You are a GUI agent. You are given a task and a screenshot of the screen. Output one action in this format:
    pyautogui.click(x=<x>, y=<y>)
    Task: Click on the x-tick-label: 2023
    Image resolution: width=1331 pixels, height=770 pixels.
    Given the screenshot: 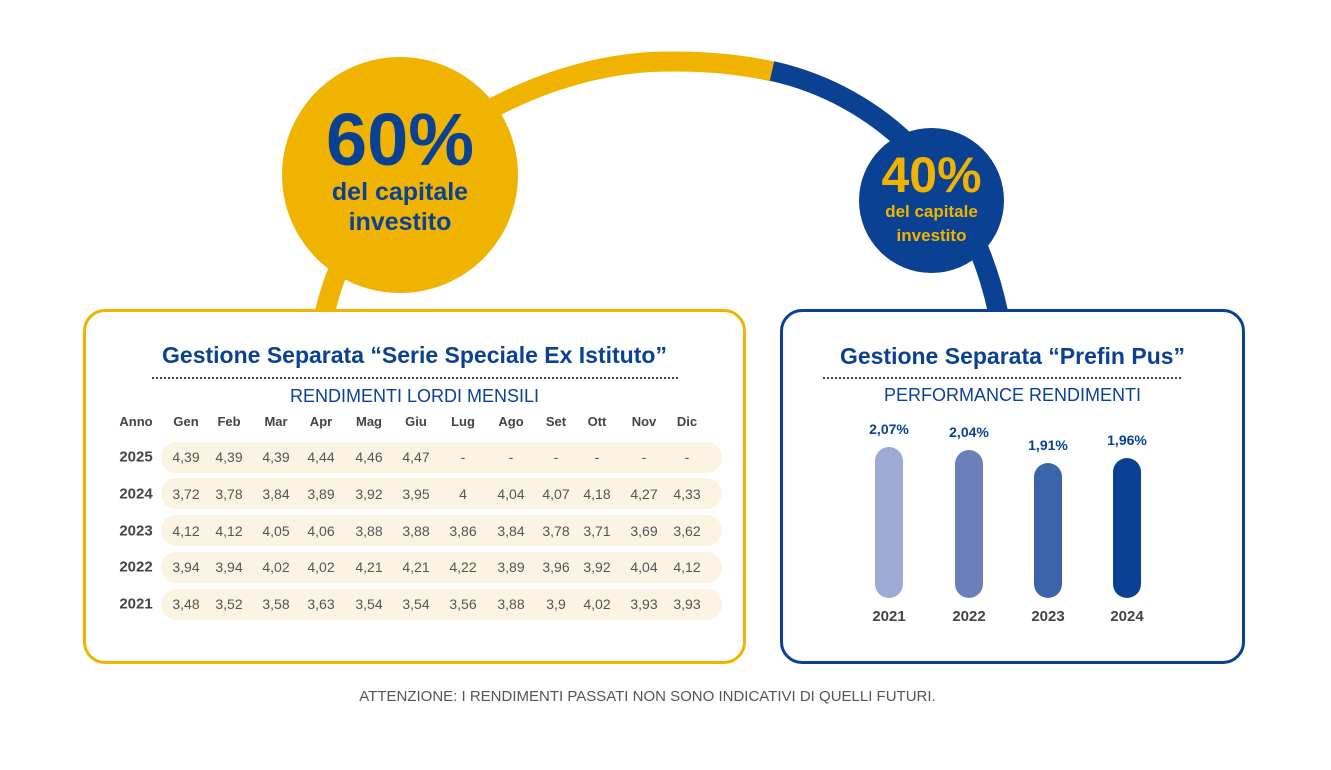 What is the action you would take?
    pyautogui.click(x=1048, y=616)
    